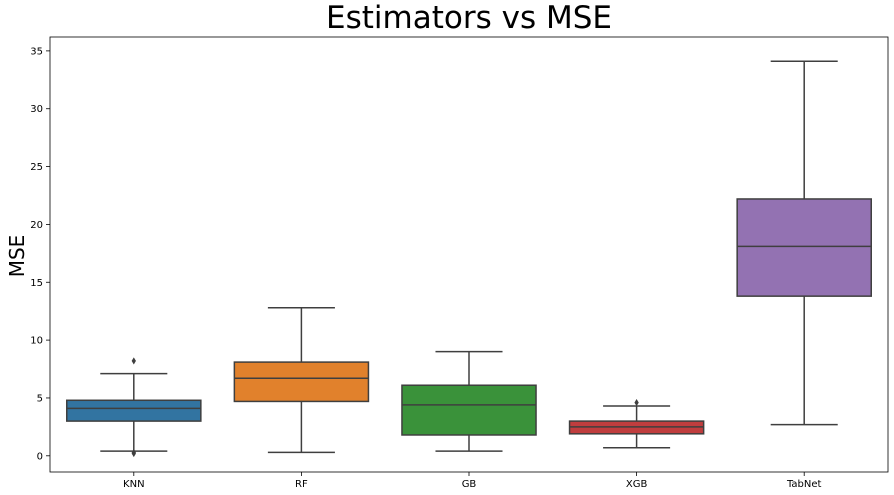 The height and width of the screenshot is (495, 894). Describe the element at coordinates (36, 283) in the screenshot. I see `y-tick-label: 15` at that location.